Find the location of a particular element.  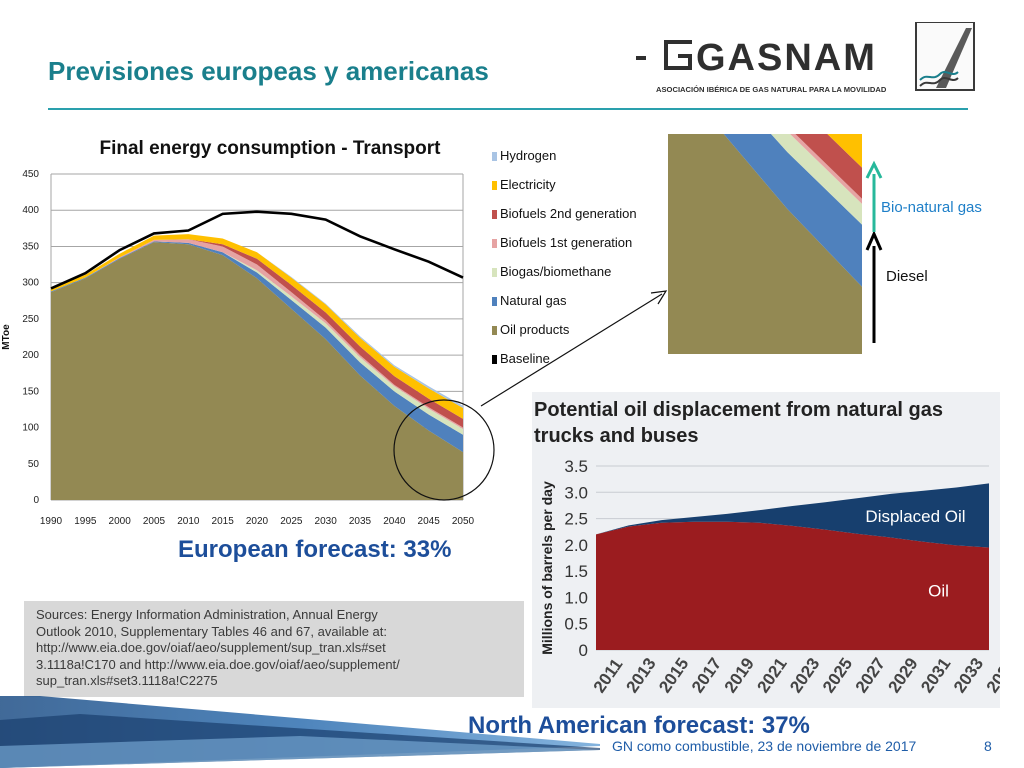

eu-x-tick-label: 2020 is located at coordinates (257, 521).